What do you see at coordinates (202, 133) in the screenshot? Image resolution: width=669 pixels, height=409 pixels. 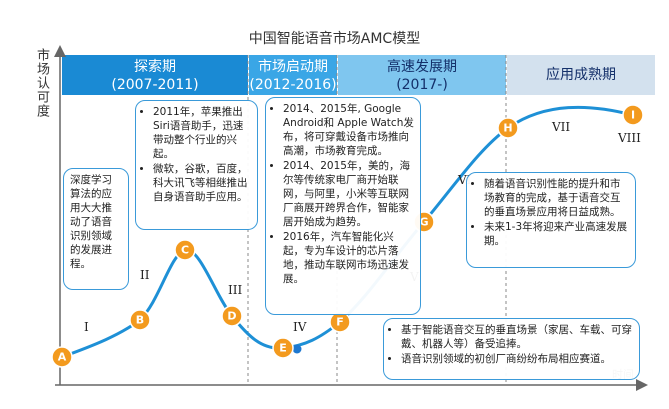 I see `callout-item: 2011年，苹果推出Siri语音助手，迅速带动整个行业的兴起。` at bounding box center [202, 133].